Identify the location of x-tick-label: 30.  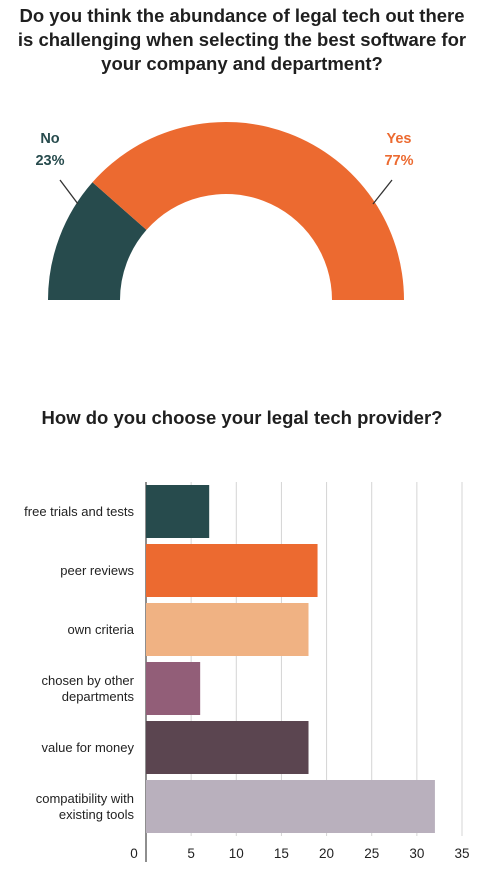
(416, 853).